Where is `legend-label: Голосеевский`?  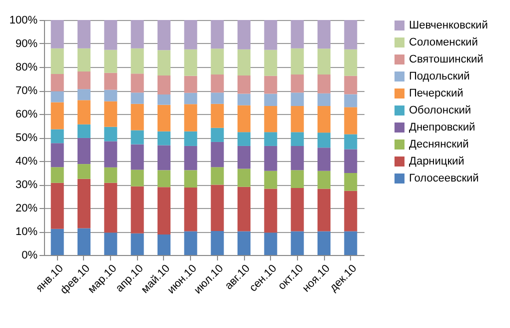
legend-label: Голосеевский is located at coordinates (444, 178).